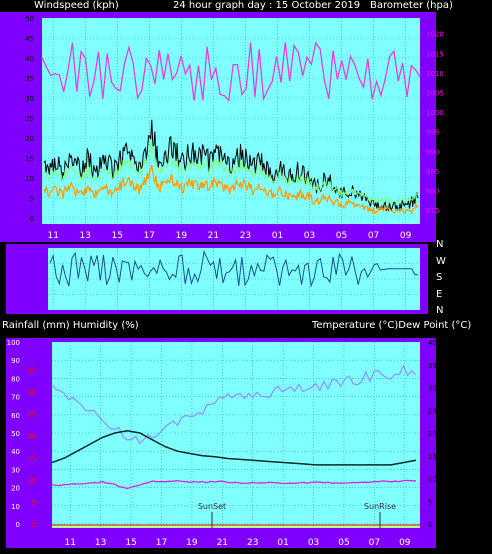  Describe the element at coordinates (435, 54) in the screenshot. I see `pressure-y-tick: 1015` at that location.